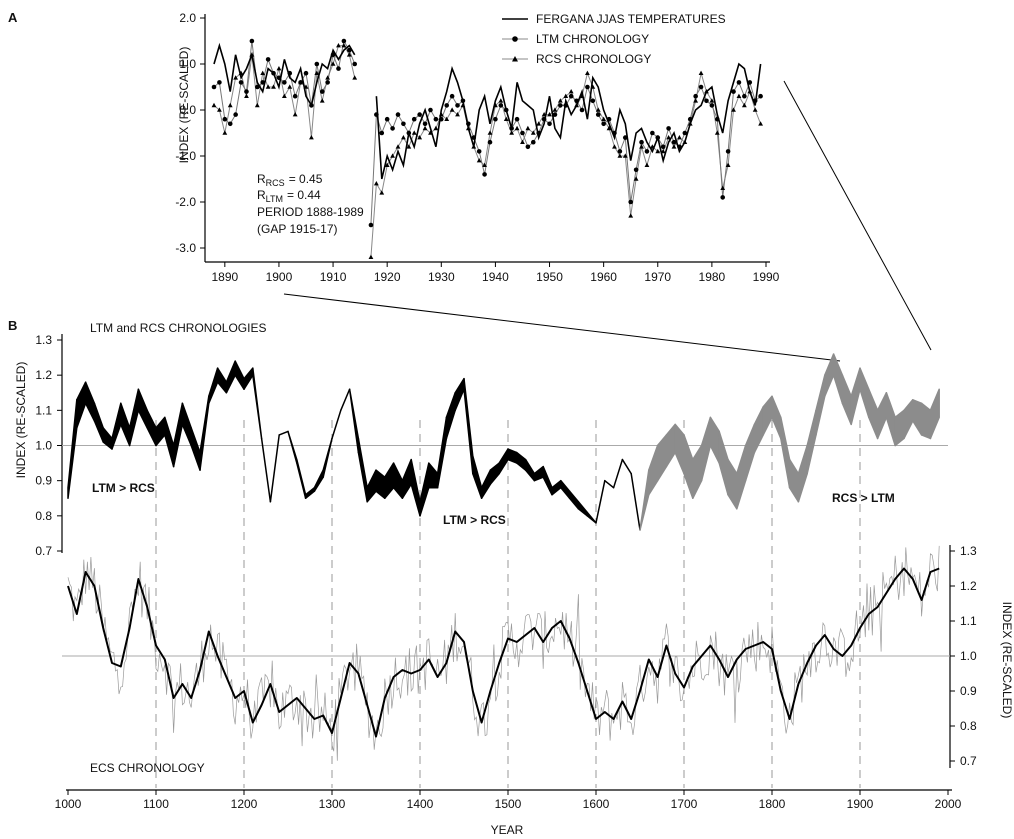  Describe the element at coordinates (279, 277) in the screenshot. I see `panel-a-x-tick-label: 1900` at that location.